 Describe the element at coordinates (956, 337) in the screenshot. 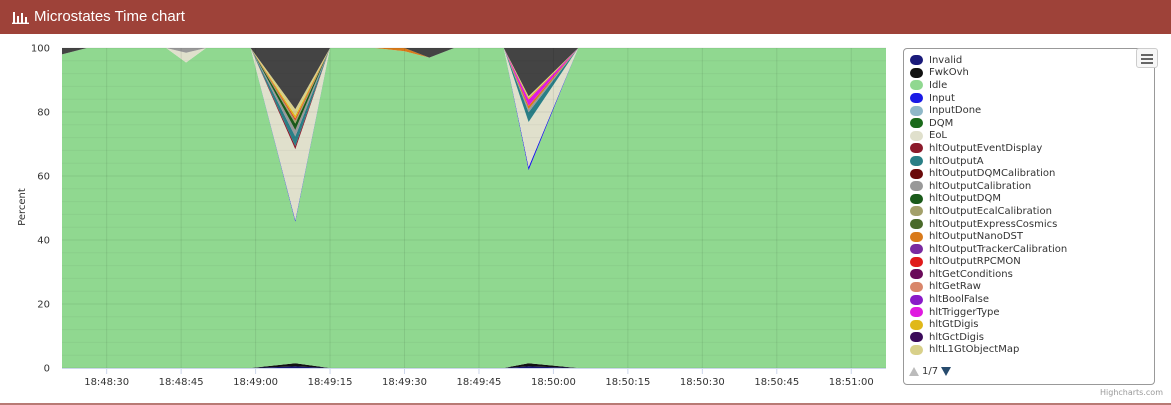

I see `legend-item-label: hltGctDigis` at that location.